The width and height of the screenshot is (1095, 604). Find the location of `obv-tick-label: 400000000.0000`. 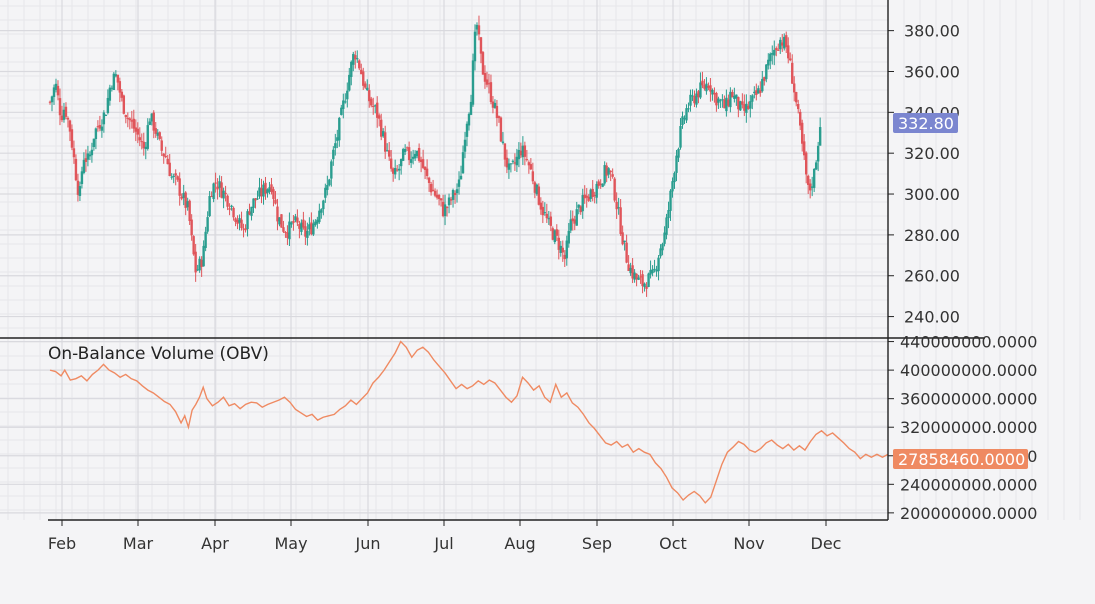

obv-tick-label: 400000000.0000 is located at coordinates (968, 370).